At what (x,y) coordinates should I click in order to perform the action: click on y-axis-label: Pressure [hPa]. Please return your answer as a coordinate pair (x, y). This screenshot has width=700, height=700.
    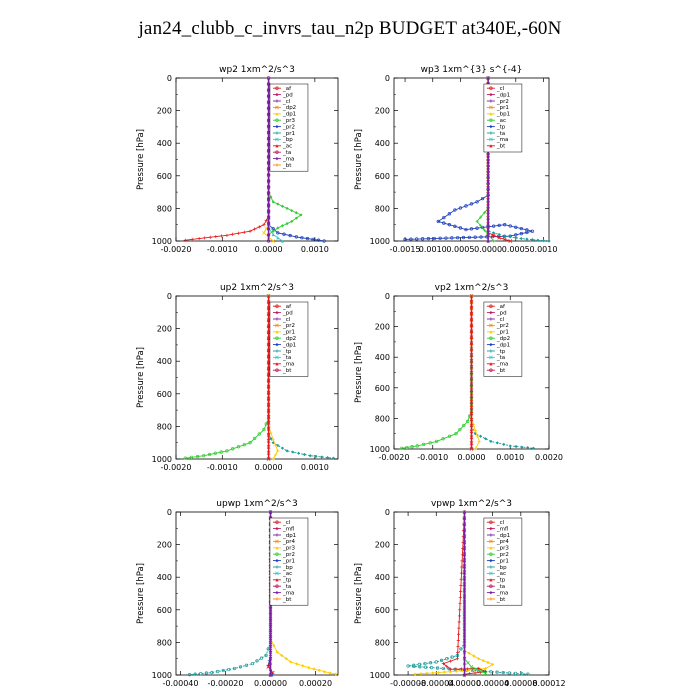
    Looking at the image, I should click on (141, 593).